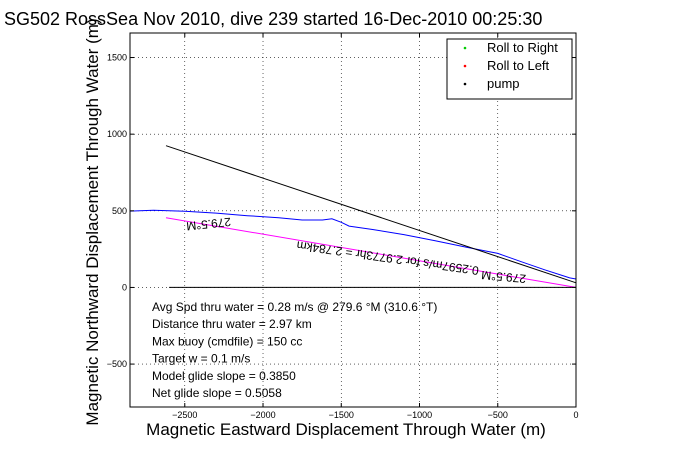 Image resolution: width=681 pixels, height=454 pixels. What do you see at coordinates (124, 287) in the screenshot?
I see `y-tick-label: 0` at bounding box center [124, 287].